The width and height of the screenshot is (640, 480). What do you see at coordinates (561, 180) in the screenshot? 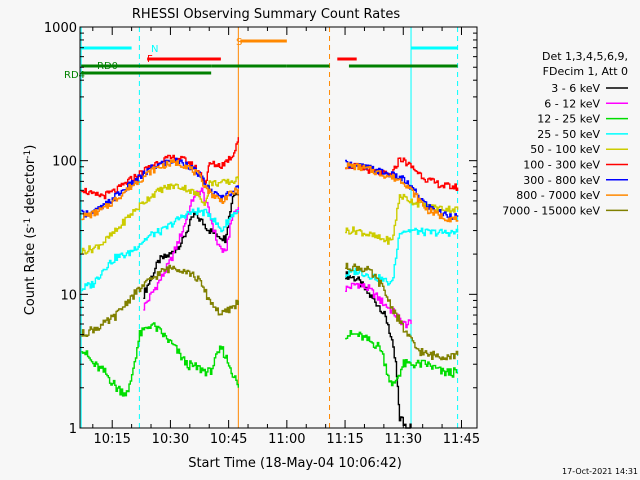
I see `legend-label-300-800-kev: 300 - 800 keV` at bounding box center [561, 180].